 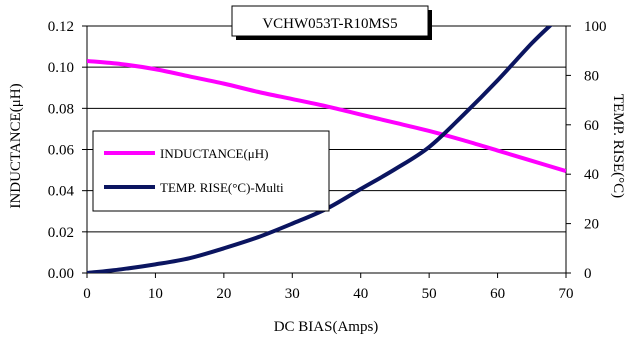 I want to click on y-left-tick-label: 0.06, so click(x=61, y=151).